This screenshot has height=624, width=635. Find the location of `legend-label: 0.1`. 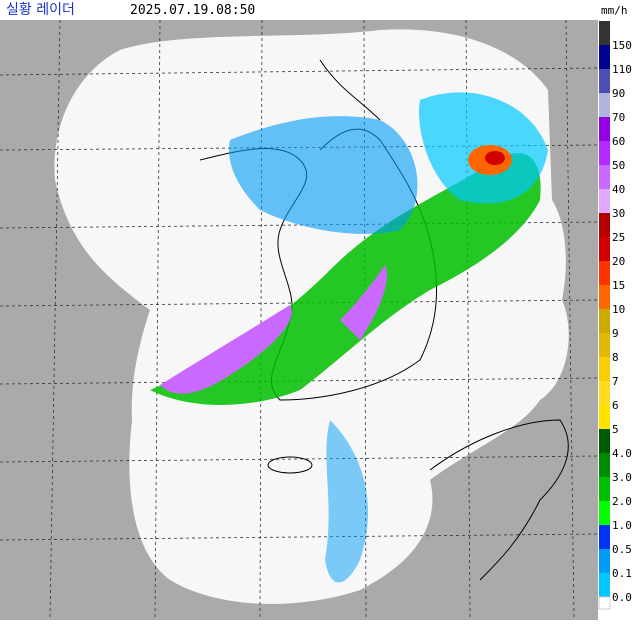

legend-label: 0.1 is located at coordinates (622, 573).